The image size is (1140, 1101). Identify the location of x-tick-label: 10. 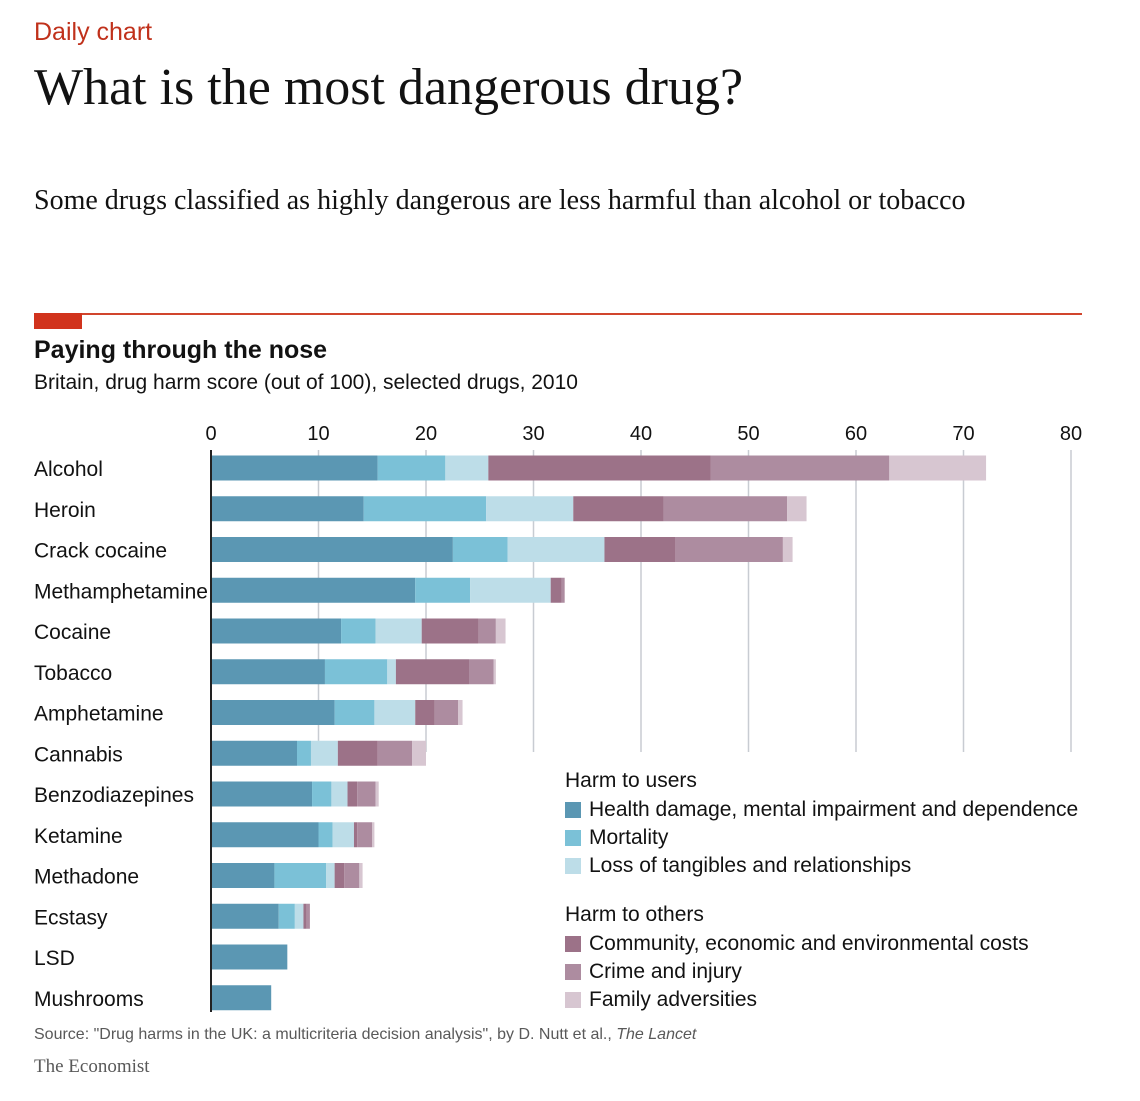
(318, 434).